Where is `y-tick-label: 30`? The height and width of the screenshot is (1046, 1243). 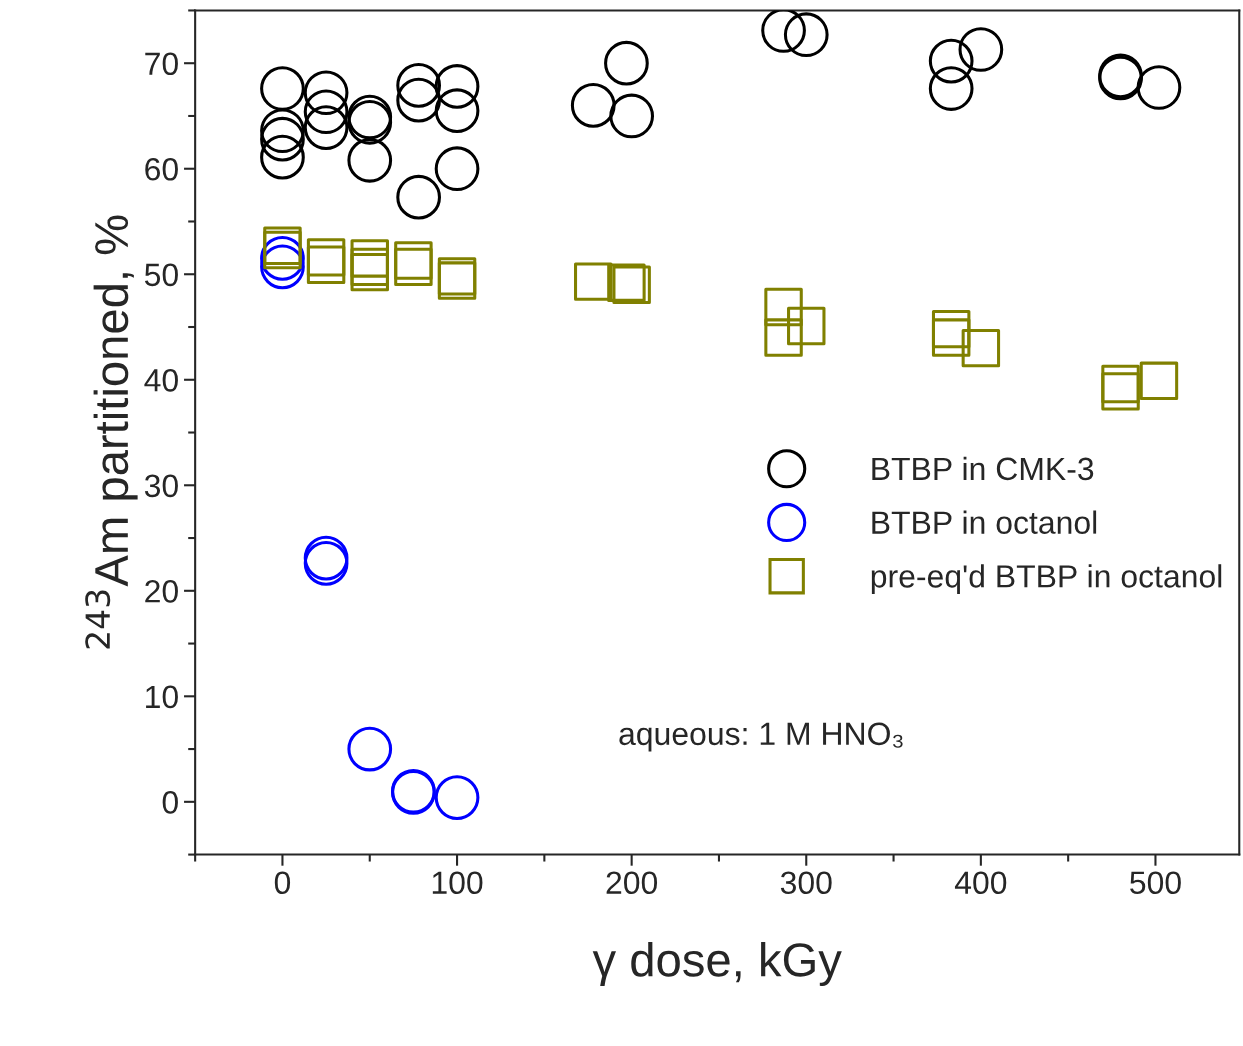
y-tick-label: 30 is located at coordinates (161, 486).